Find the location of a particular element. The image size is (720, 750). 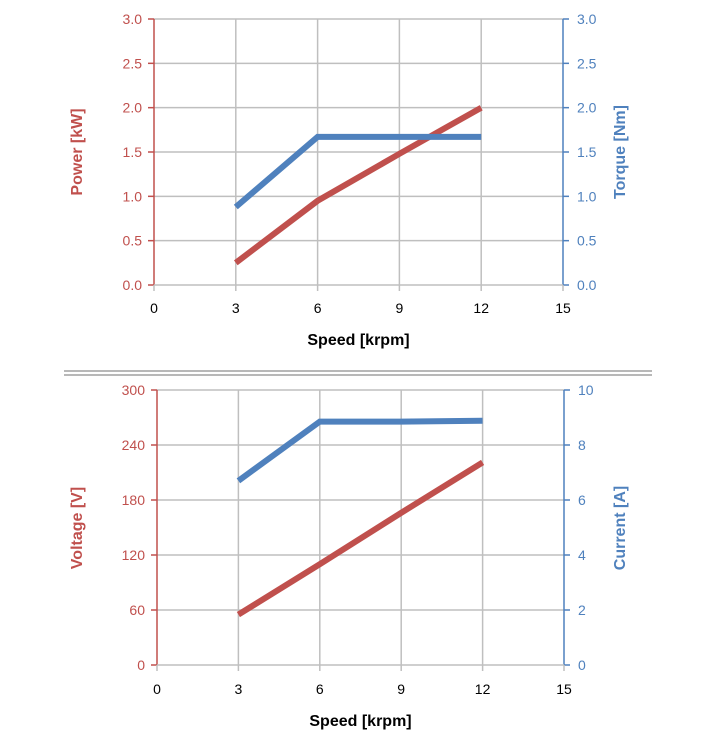

left-y-tick-label: 120 is located at coordinates (134, 555).